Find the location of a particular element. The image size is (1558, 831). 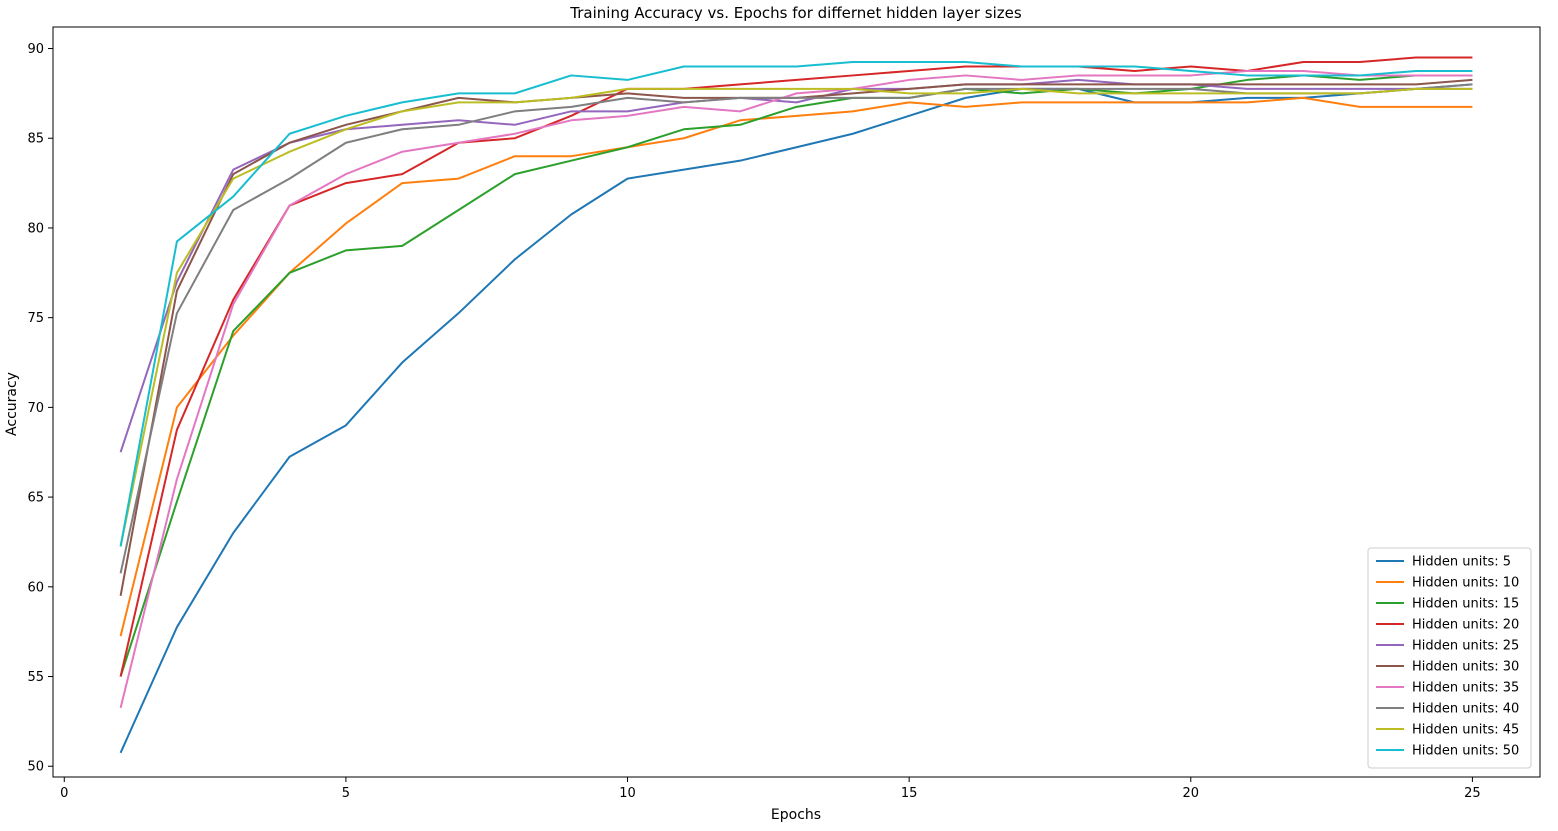

legend-label: Hidden units: 50 is located at coordinates (1465, 751).